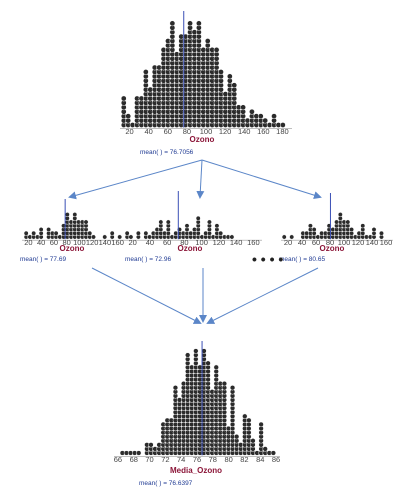  I want to click on sample-2-mean-label: mean( ) = 72.96, so click(148, 259).